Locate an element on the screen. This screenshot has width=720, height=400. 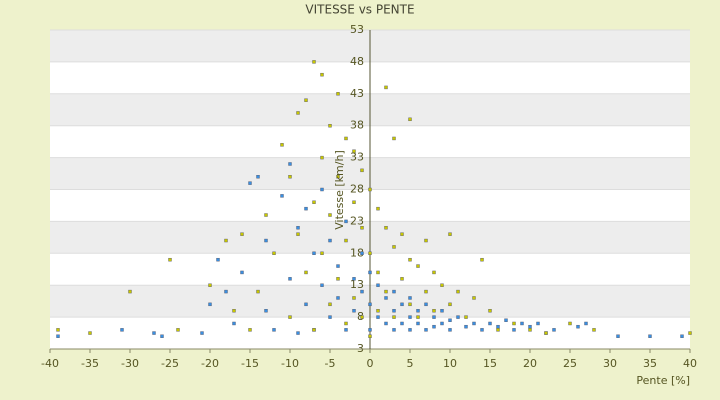
y-axis-label: Vitesse [km/h] is located at coordinates (339, 190).